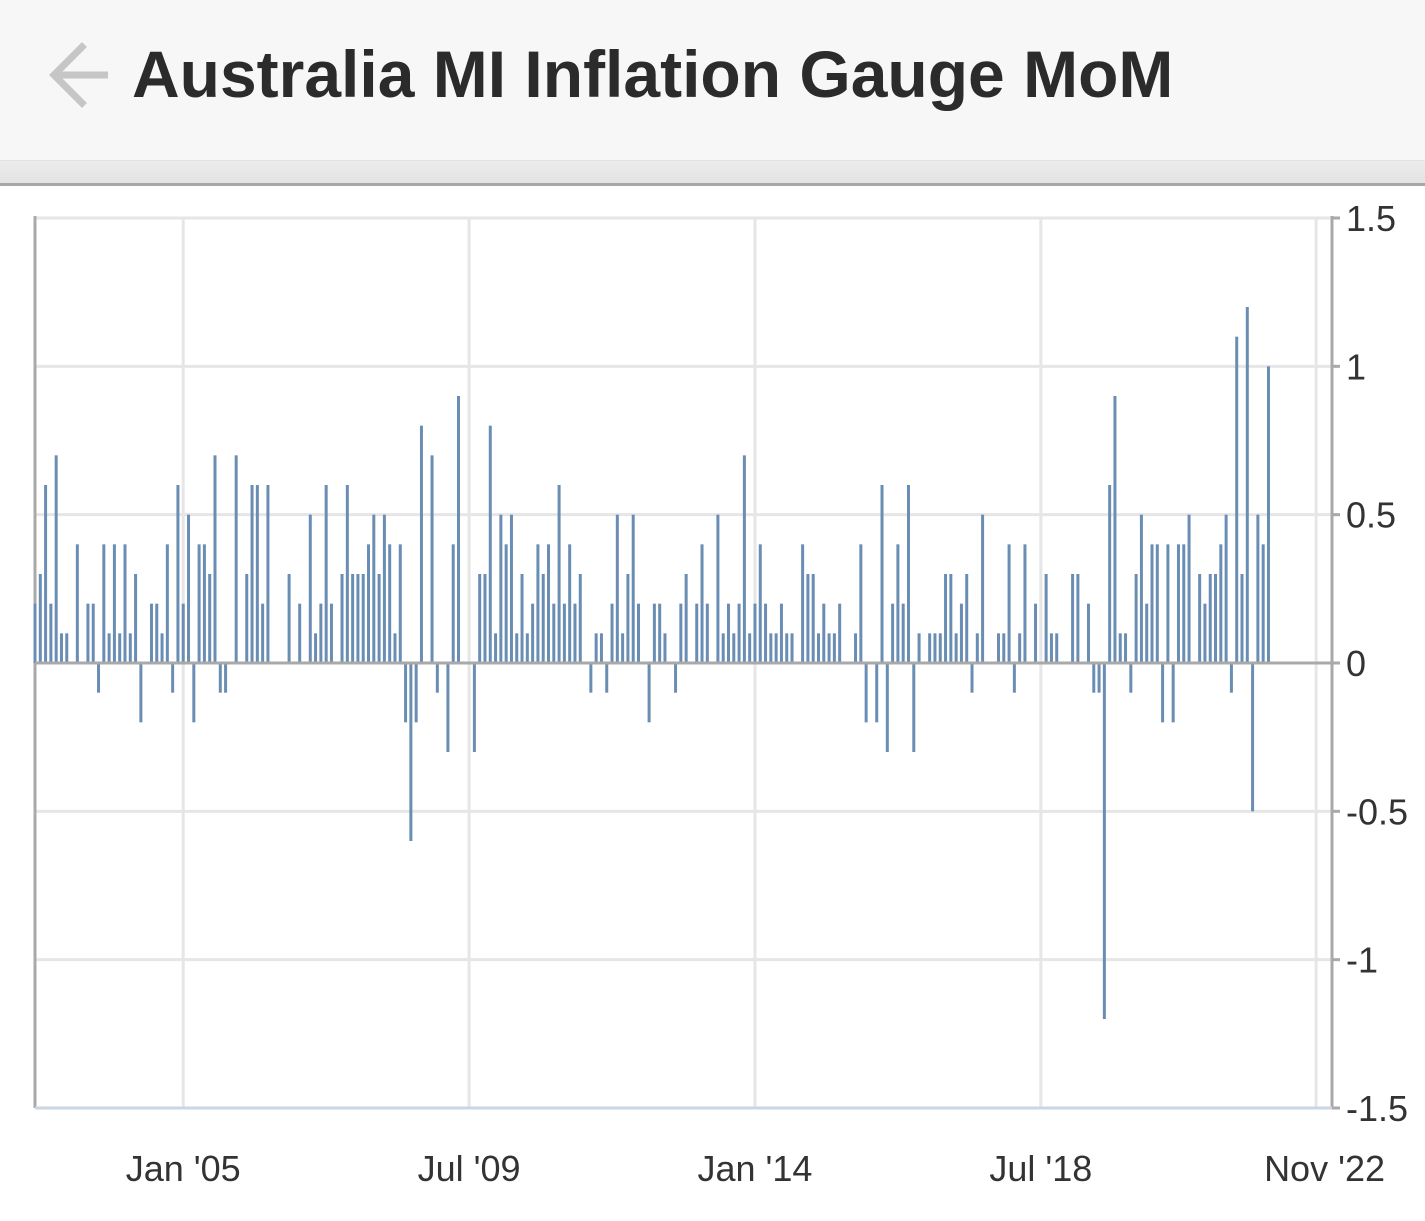  I want to click on x-tick-label: Jan '14, so click(754, 1168).